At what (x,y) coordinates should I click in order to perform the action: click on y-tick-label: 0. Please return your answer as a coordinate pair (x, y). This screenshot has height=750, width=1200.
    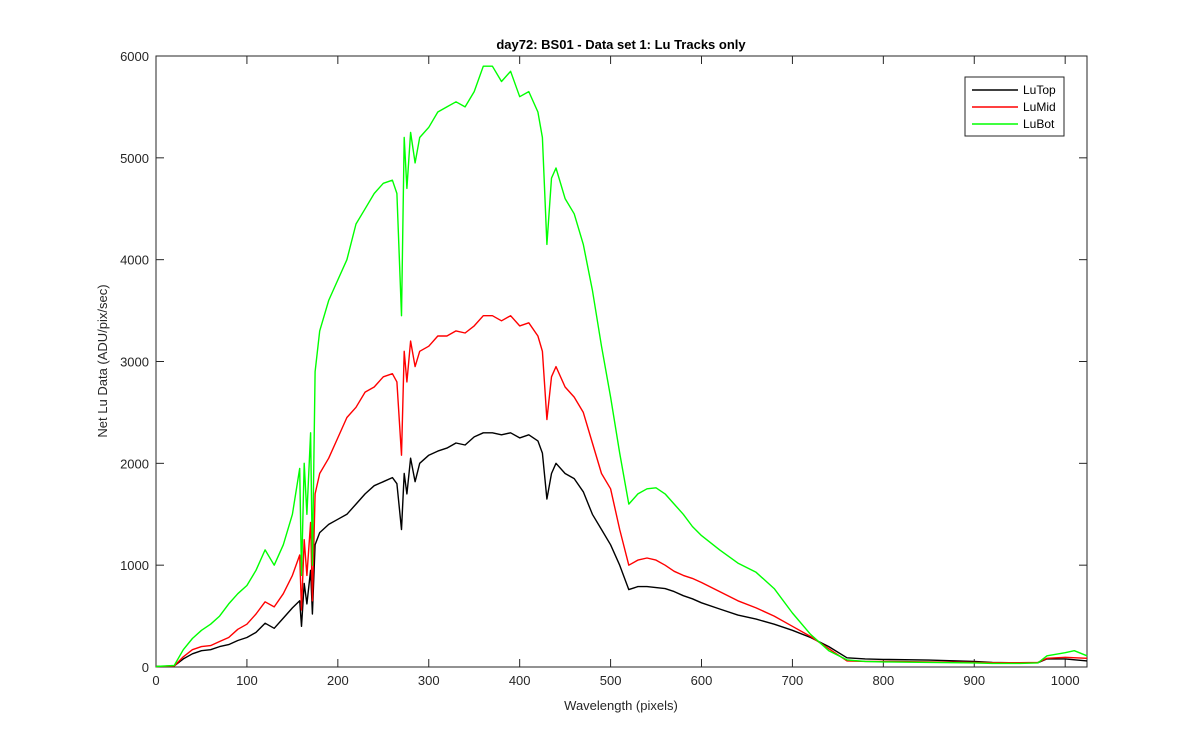
    Looking at the image, I should click on (145, 667).